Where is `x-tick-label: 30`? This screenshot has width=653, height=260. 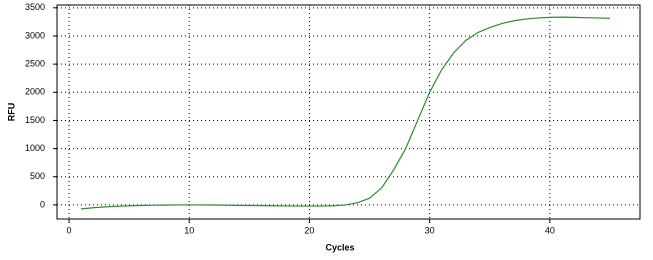 x-tick-label: 30 is located at coordinates (430, 230).